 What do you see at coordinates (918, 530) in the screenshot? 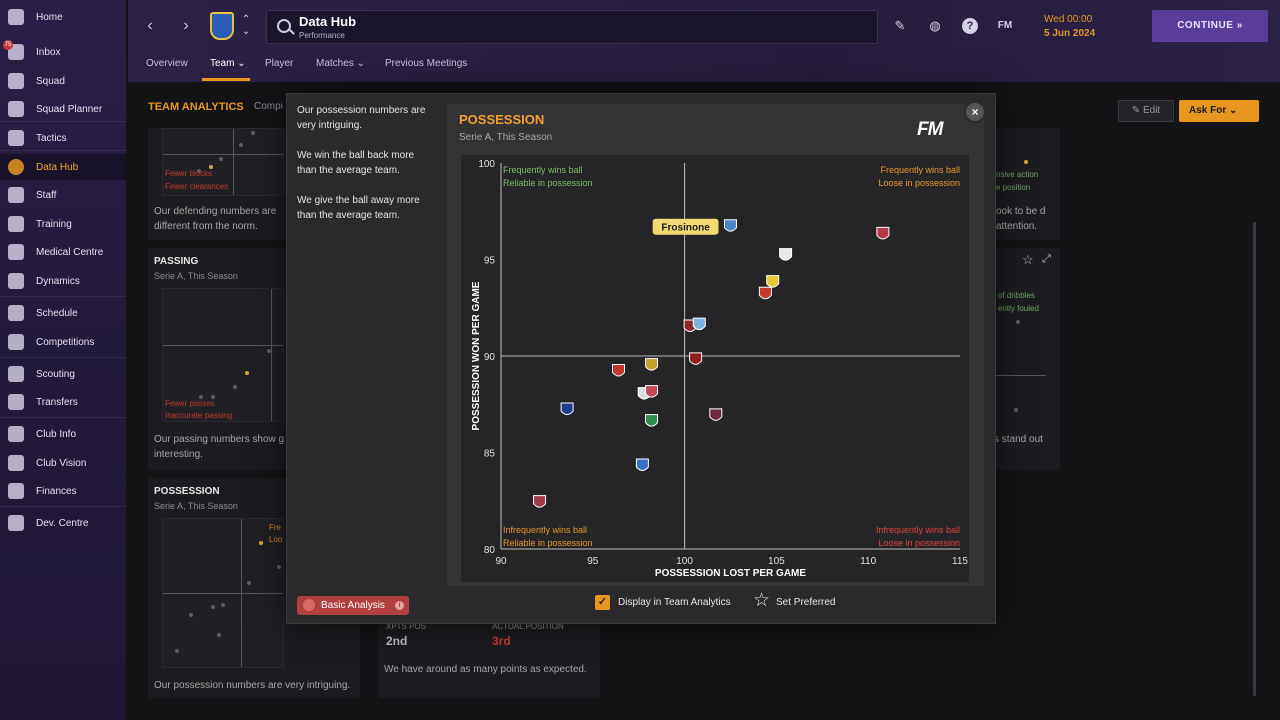
I see `quadrant-bottom-right-line-1: Infrequently wins ball` at bounding box center [918, 530].